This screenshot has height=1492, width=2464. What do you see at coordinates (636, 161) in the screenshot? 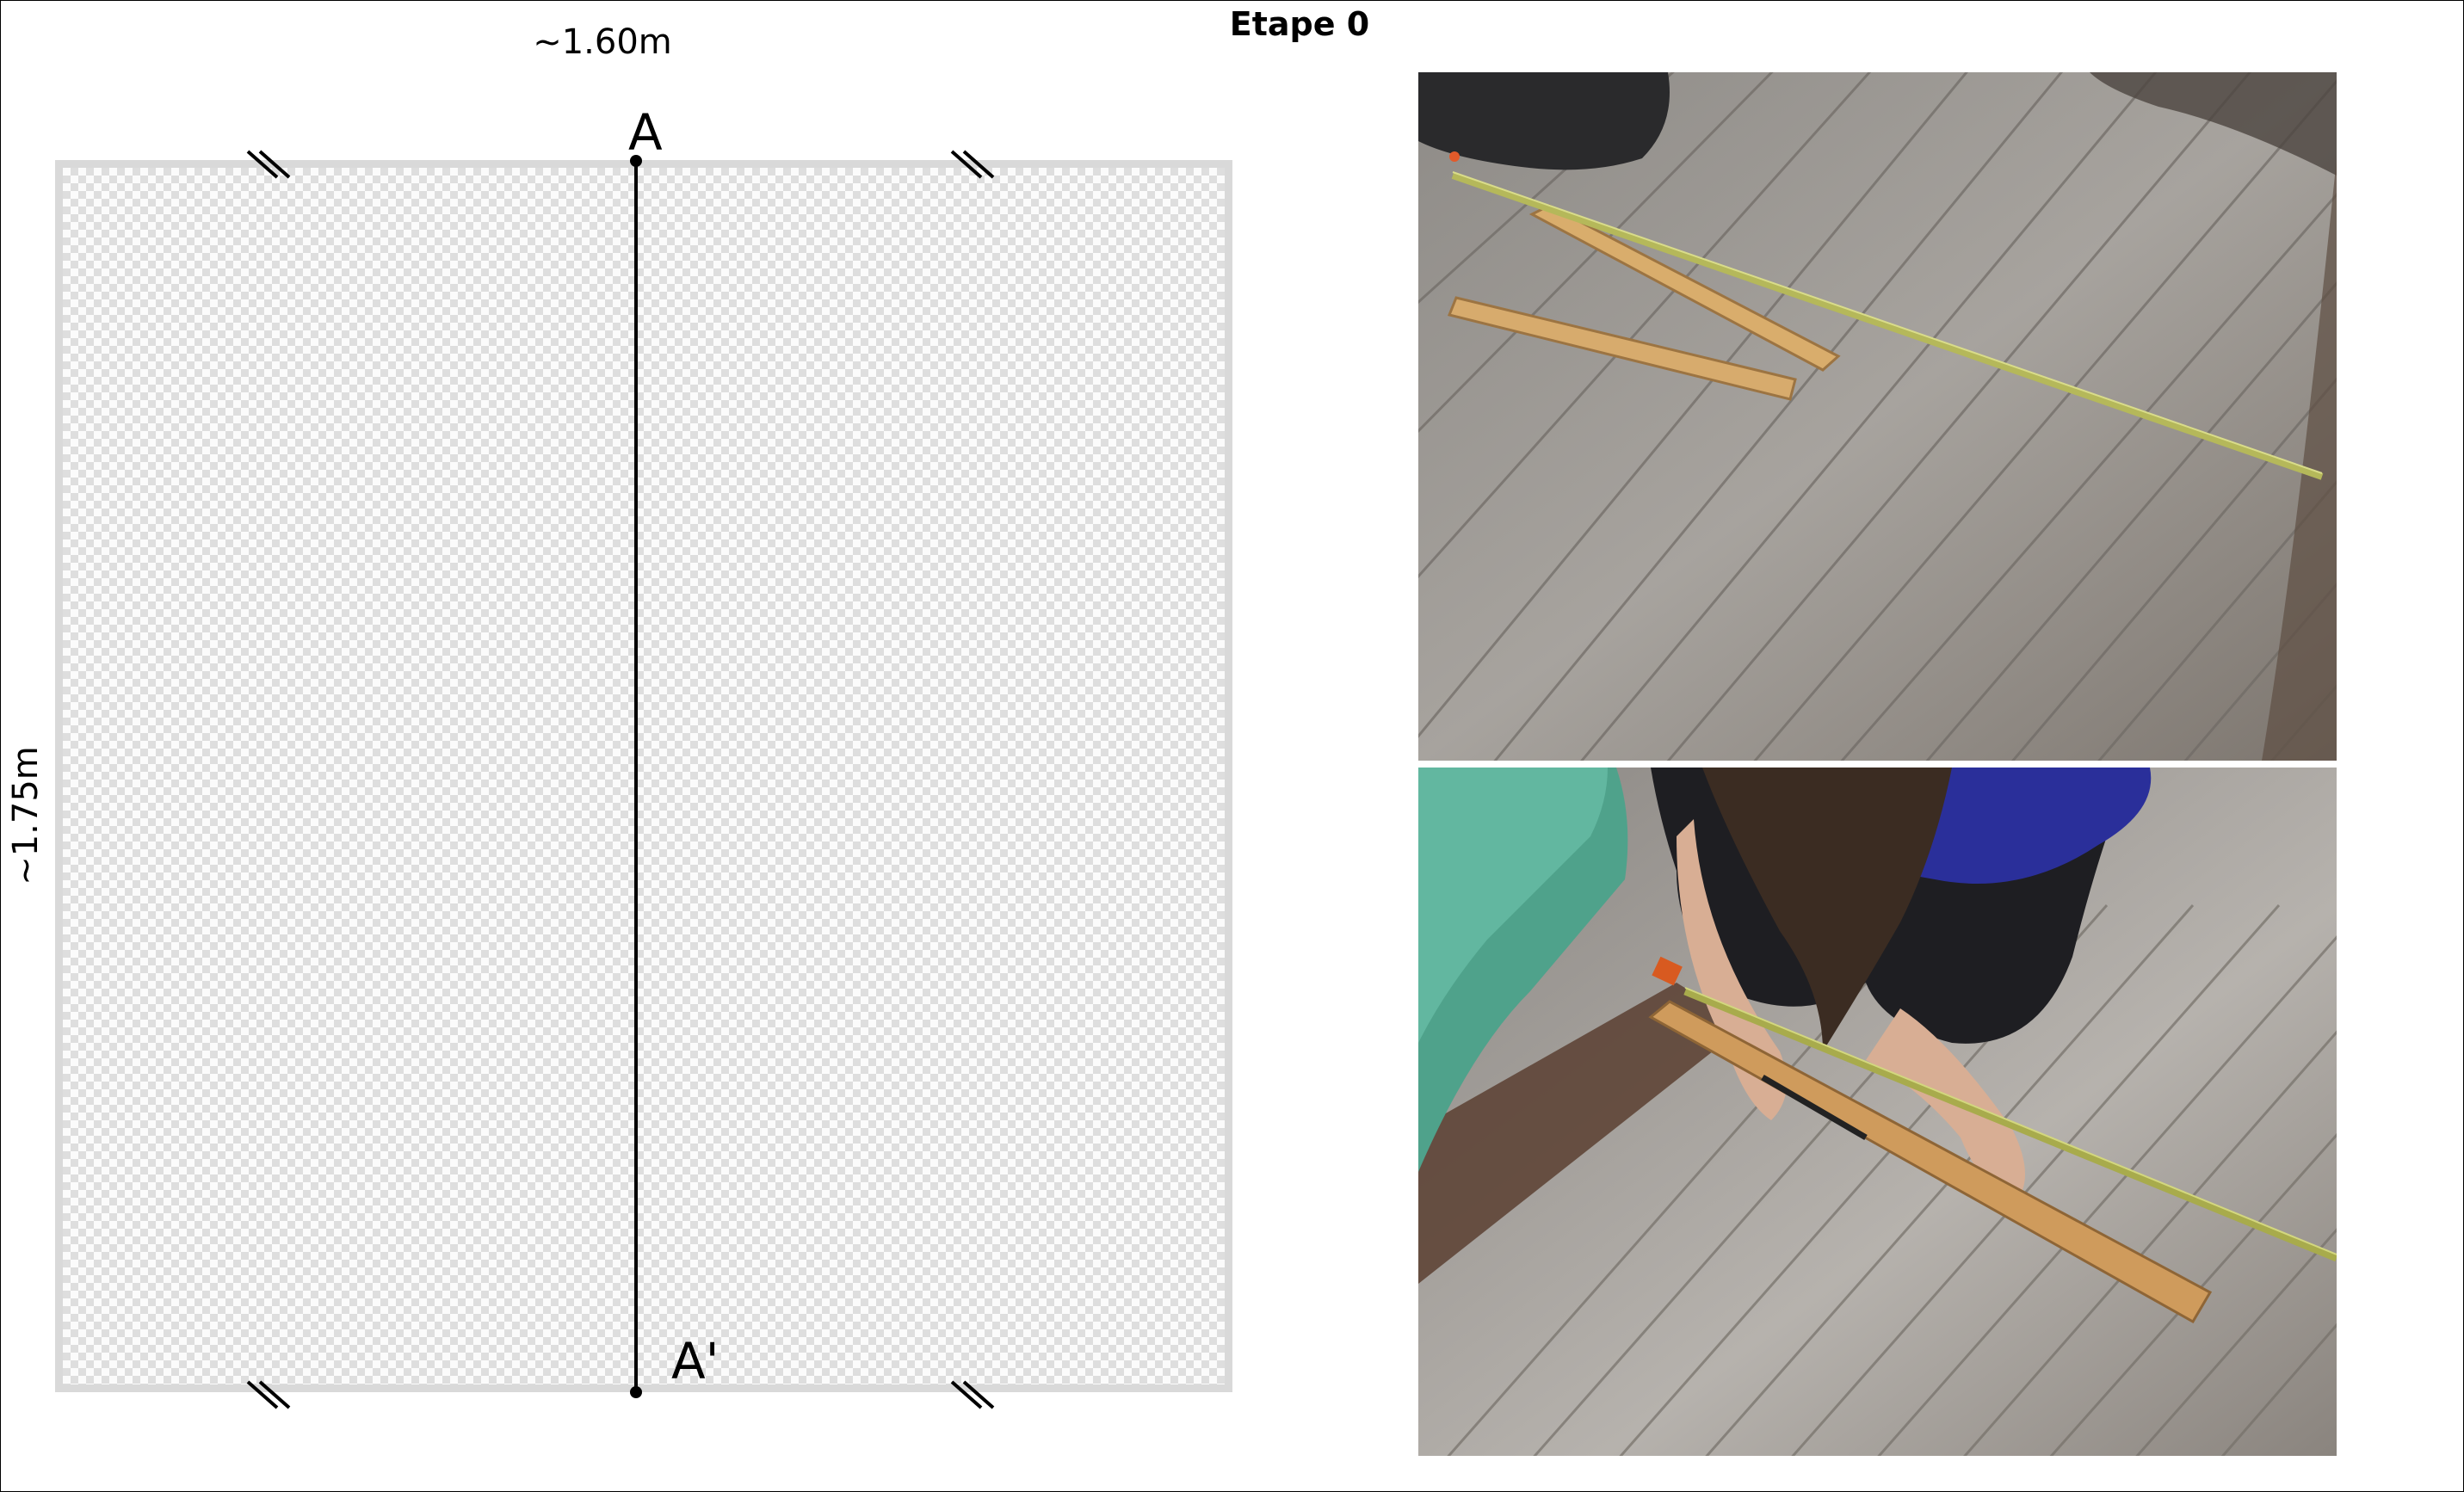
I see `point-a-marker` at bounding box center [636, 161].